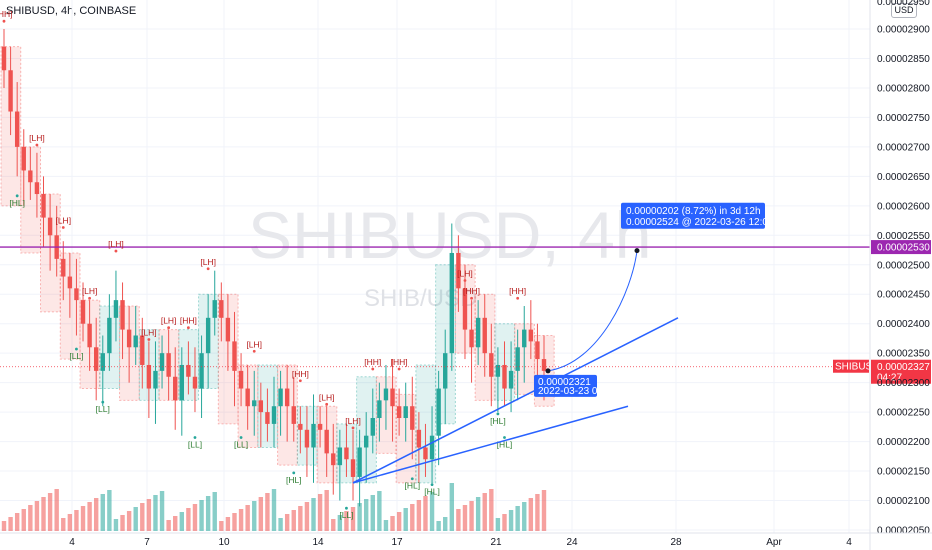  What do you see at coordinates (572, 542) in the screenshot?
I see `time-tick-label: 24` at bounding box center [572, 542].